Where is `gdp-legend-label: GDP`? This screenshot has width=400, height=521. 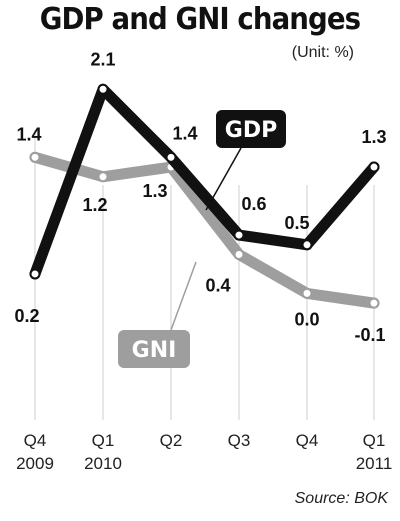 gdp-legend-label: GDP is located at coordinates (251, 130).